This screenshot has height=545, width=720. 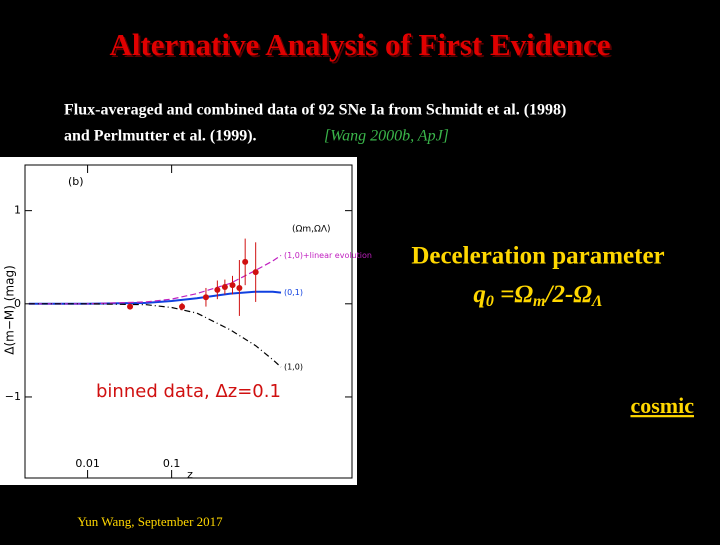 What do you see at coordinates (190, 474) in the screenshot?
I see `x-axis-label: z` at bounding box center [190, 474].